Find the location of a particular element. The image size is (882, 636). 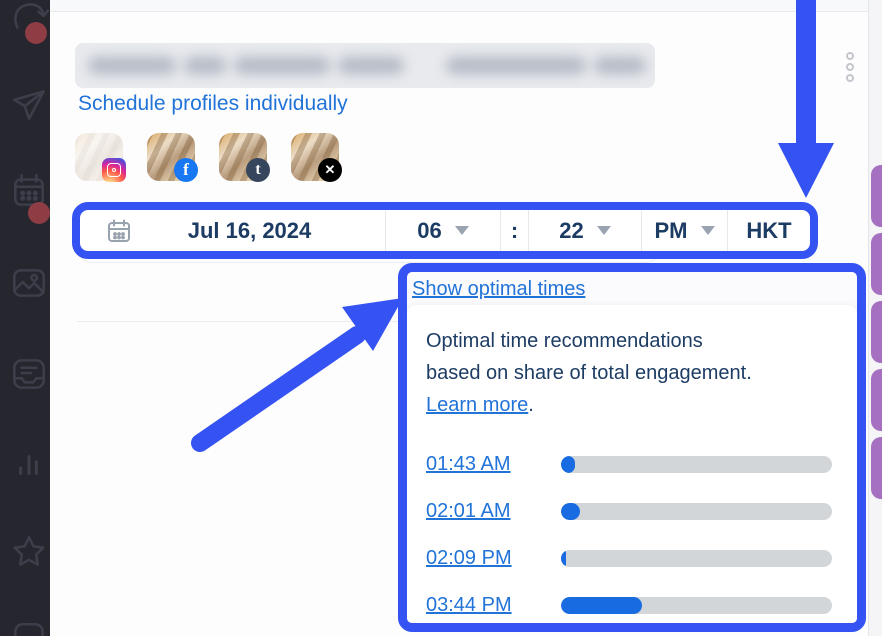

camera-lens is located at coordinates (113, 169).